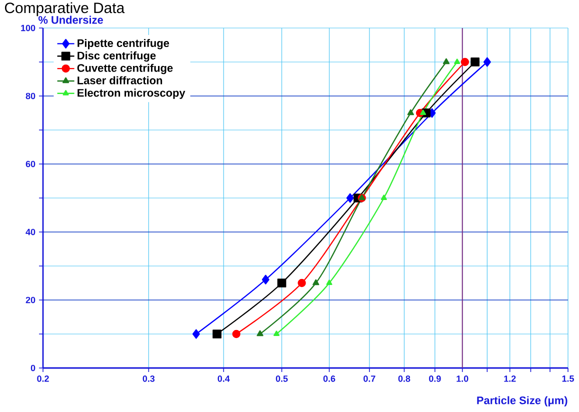 The image size is (579, 412). What do you see at coordinates (125, 69) in the screenshot?
I see `legend-label: Cuvette centrifuge` at bounding box center [125, 69].